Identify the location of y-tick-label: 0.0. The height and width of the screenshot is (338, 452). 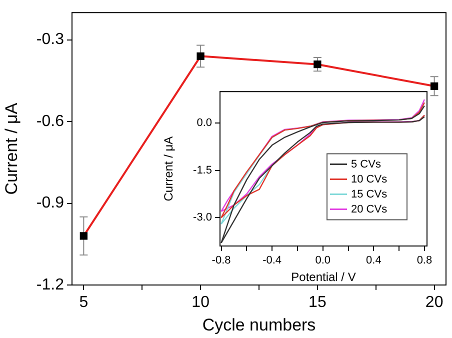
(204, 123).